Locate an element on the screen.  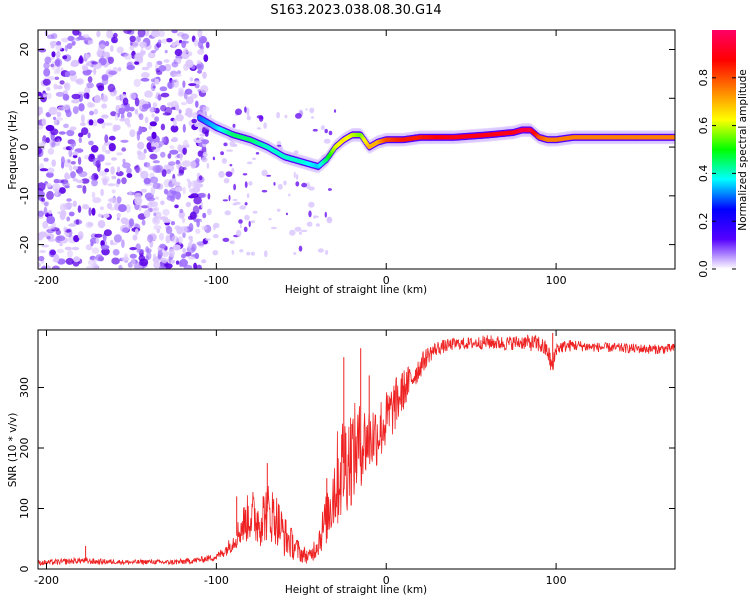
colorbar-tick-label: 0.8 is located at coordinates (703, 78).